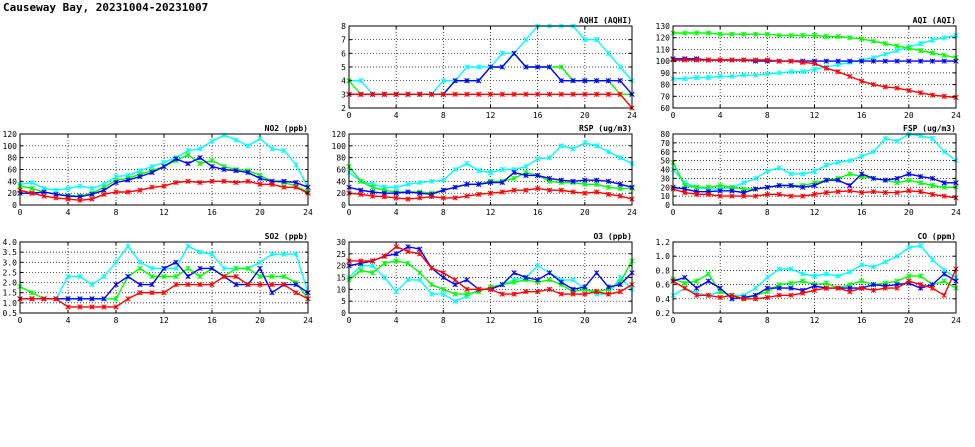  I want to click on chart-aqhi: 0 4 8 12 16 20 24 2 3 4 5 6 7 8 AQHI (AQHI), so click(489, 68).